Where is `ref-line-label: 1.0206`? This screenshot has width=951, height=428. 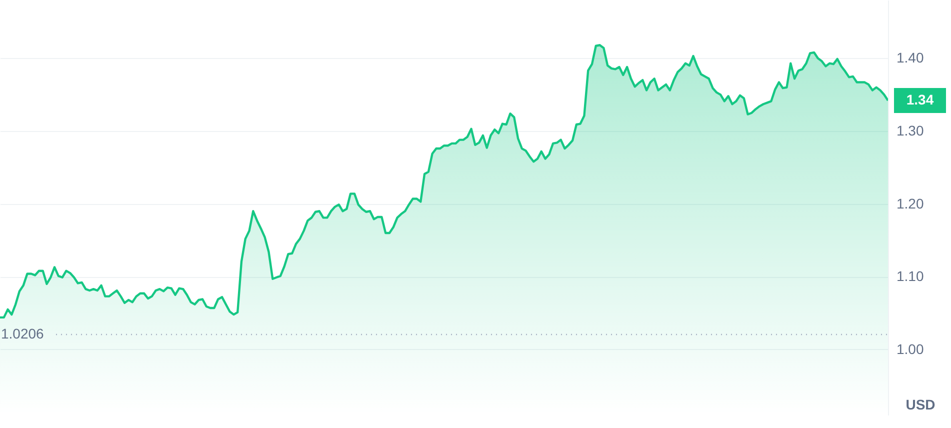 ref-line-label: 1.0206 is located at coordinates (22, 333).